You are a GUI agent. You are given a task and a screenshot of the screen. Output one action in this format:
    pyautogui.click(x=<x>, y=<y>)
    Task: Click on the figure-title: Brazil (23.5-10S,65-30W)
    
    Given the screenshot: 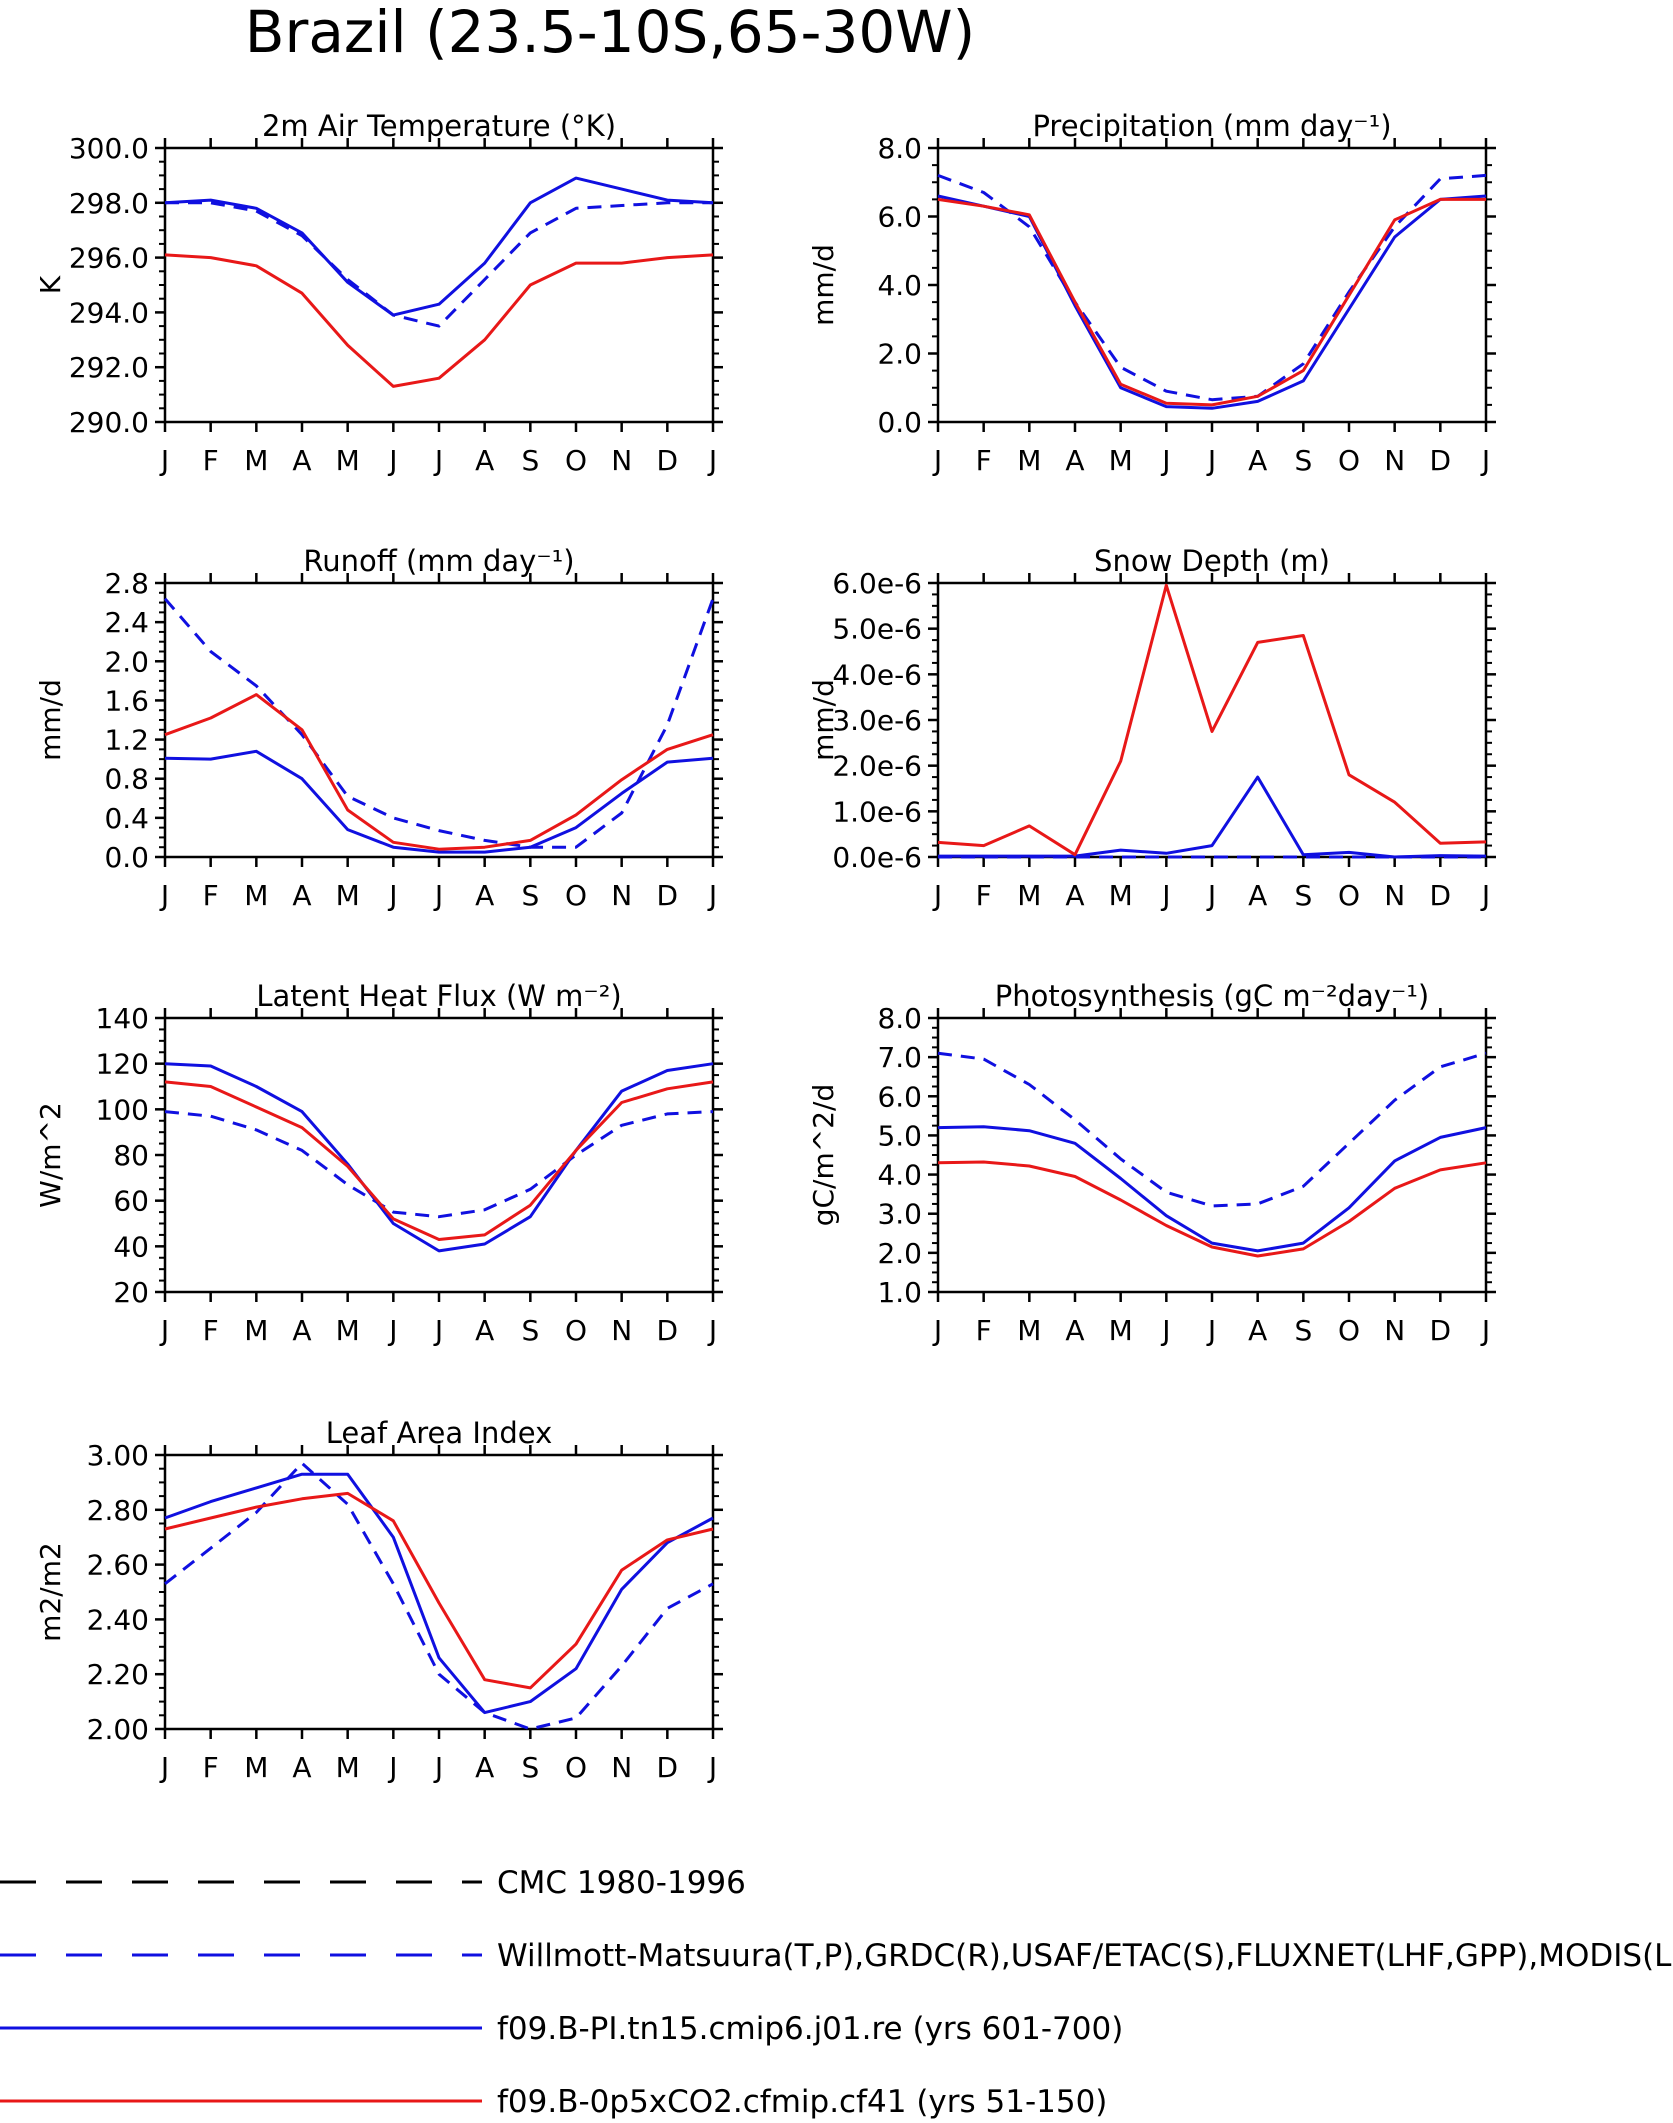 What is the action you would take?
    pyautogui.click(x=610, y=33)
    